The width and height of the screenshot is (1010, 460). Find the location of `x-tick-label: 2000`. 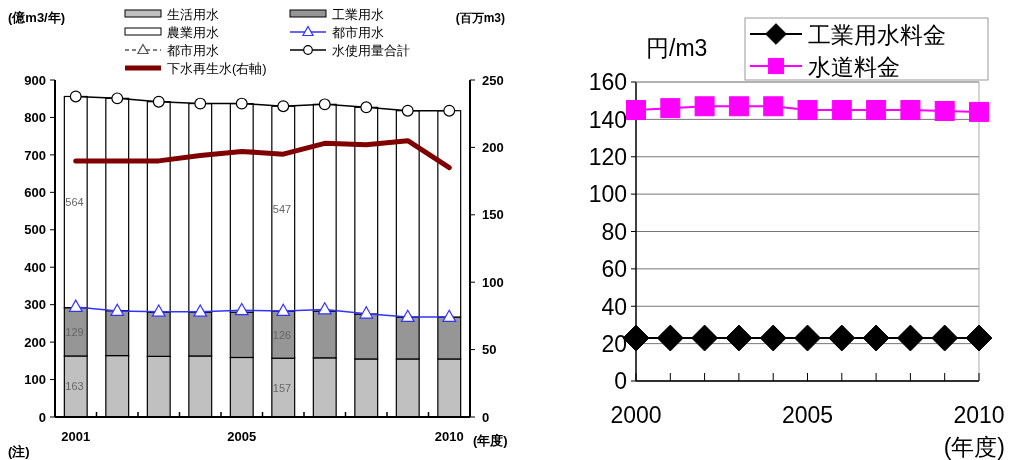

x-tick-label: 2000 is located at coordinates (636, 415).